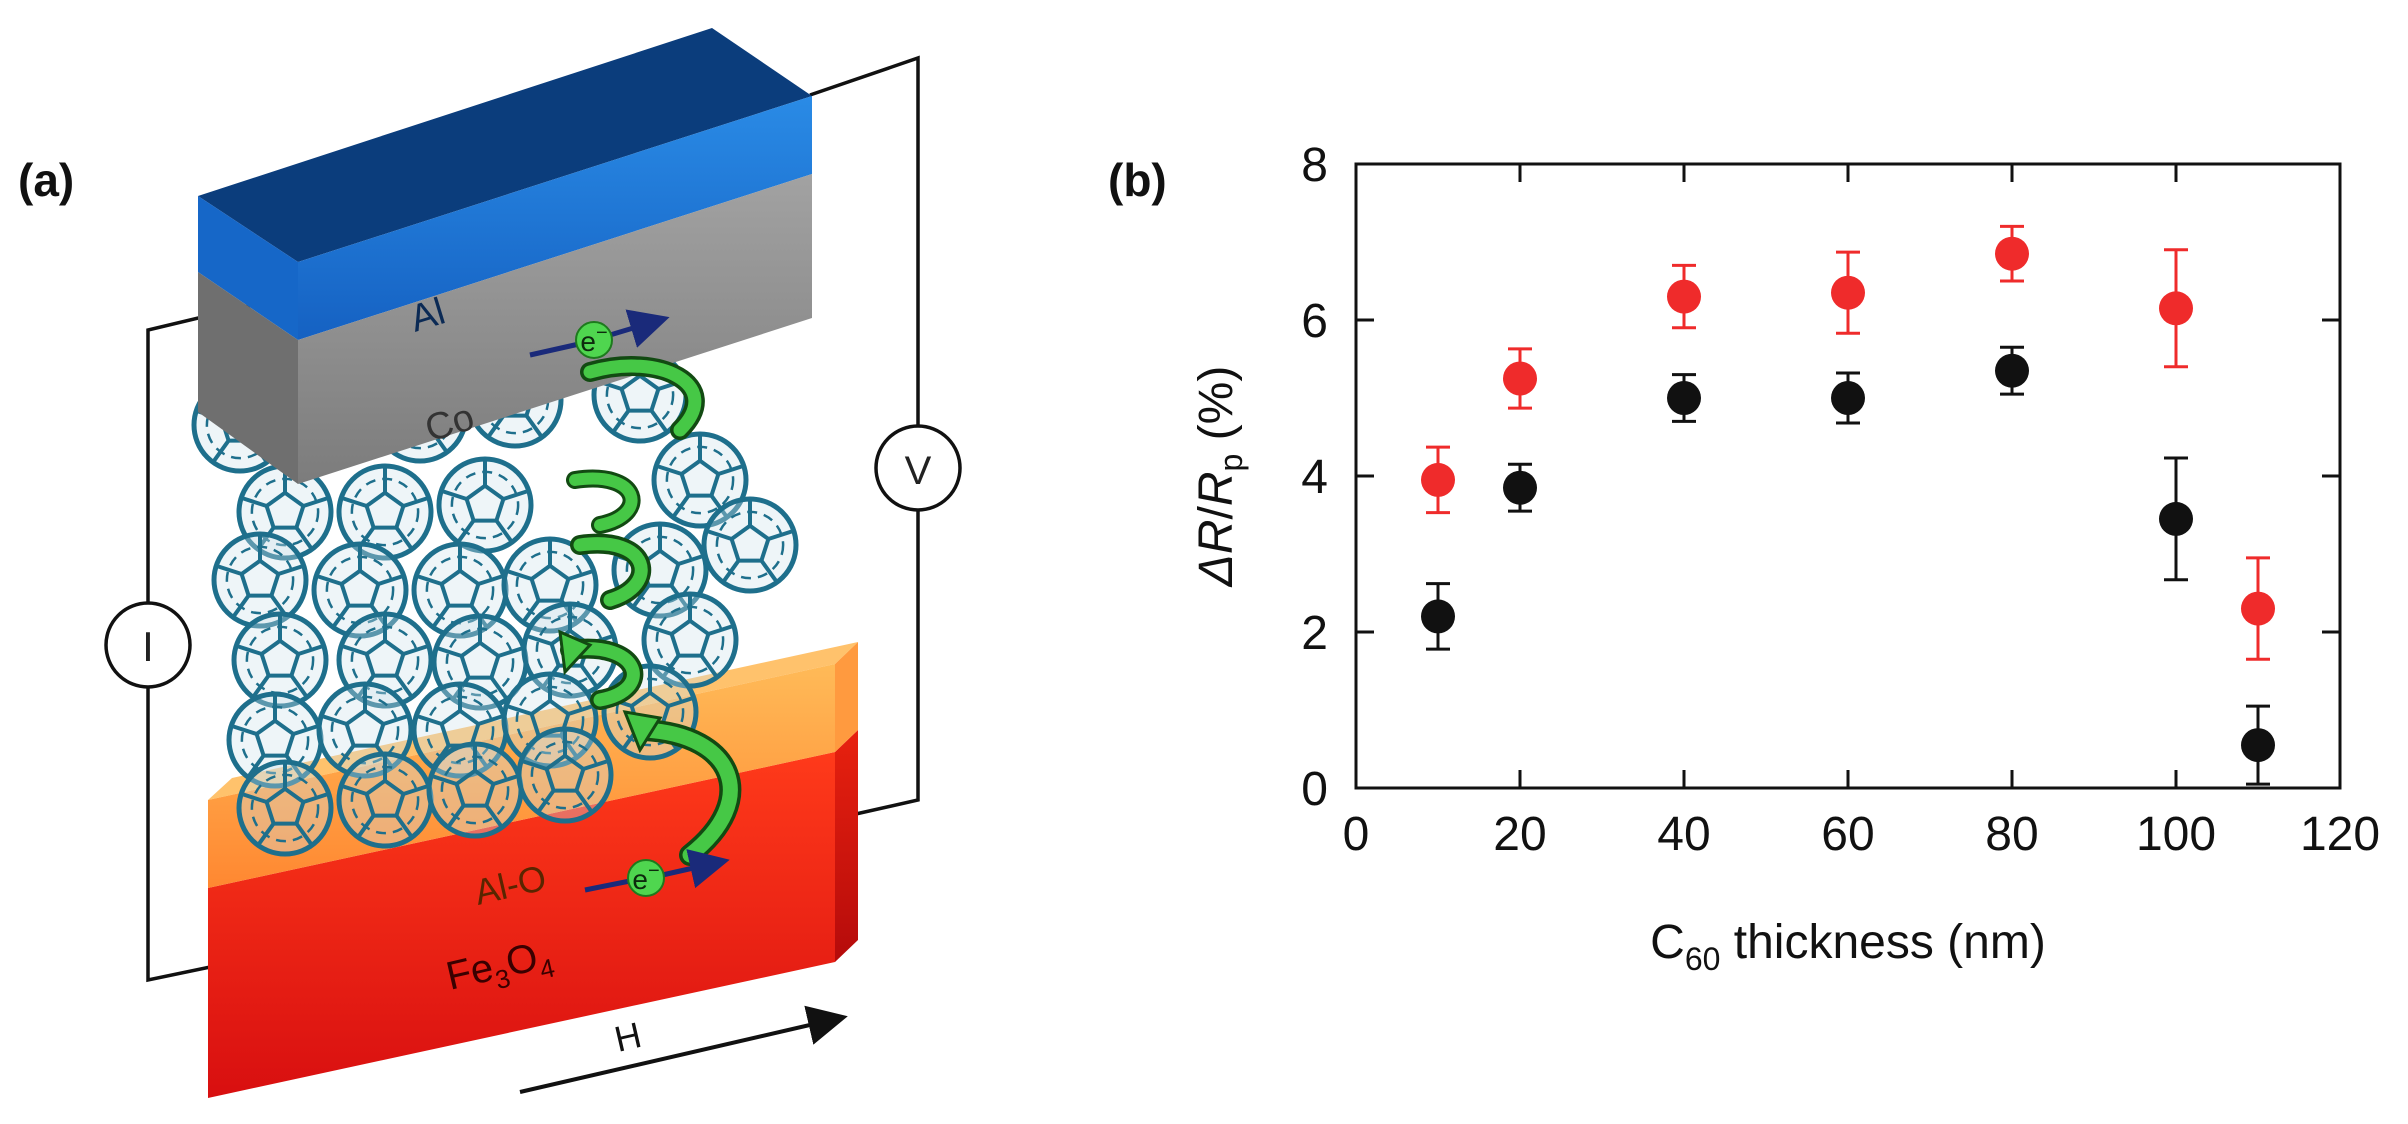 The height and width of the screenshot is (1124, 2408). Describe the element at coordinates (1314, 321) in the screenshot. I see `y-tick-label: 6` at that location.